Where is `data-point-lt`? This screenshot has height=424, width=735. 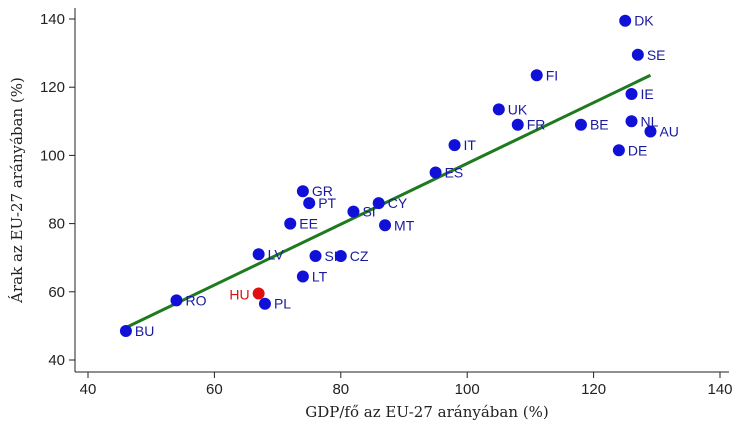
data-point-lt is located at coordinates (302, 276).